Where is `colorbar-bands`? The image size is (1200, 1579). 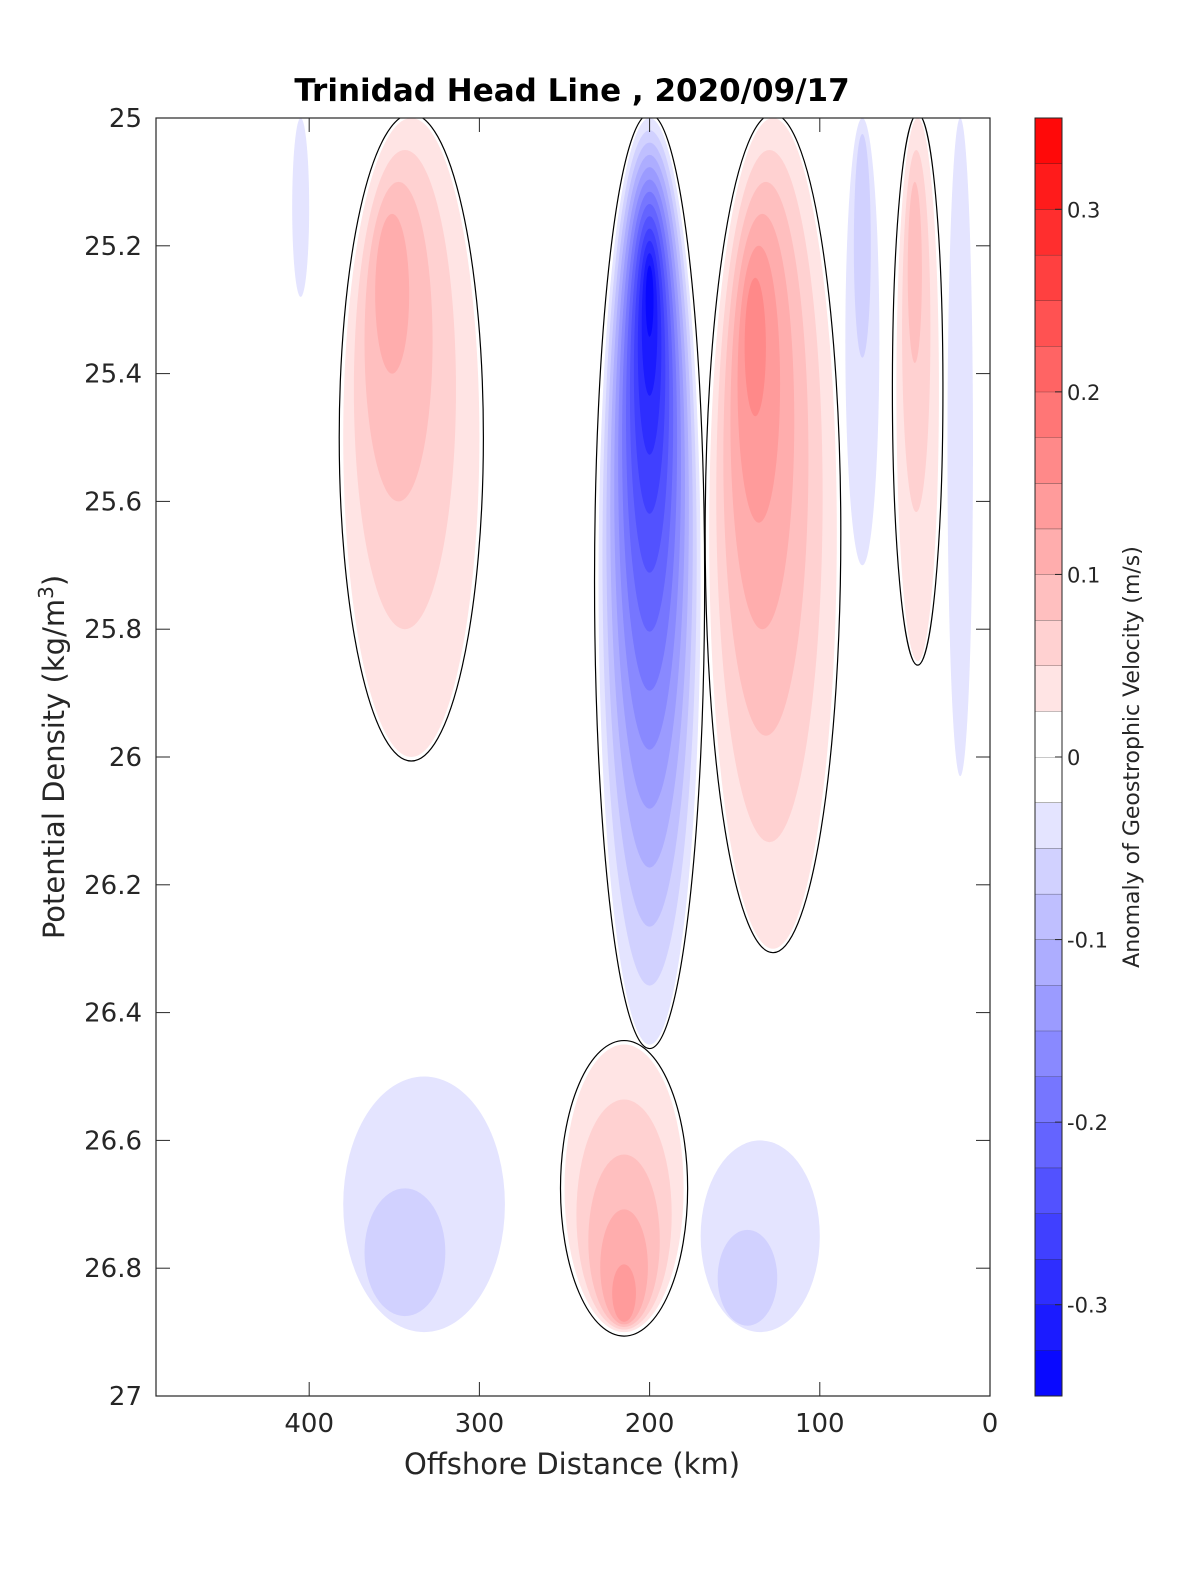 colorbar-bands is located at coordinates (1048, 756).